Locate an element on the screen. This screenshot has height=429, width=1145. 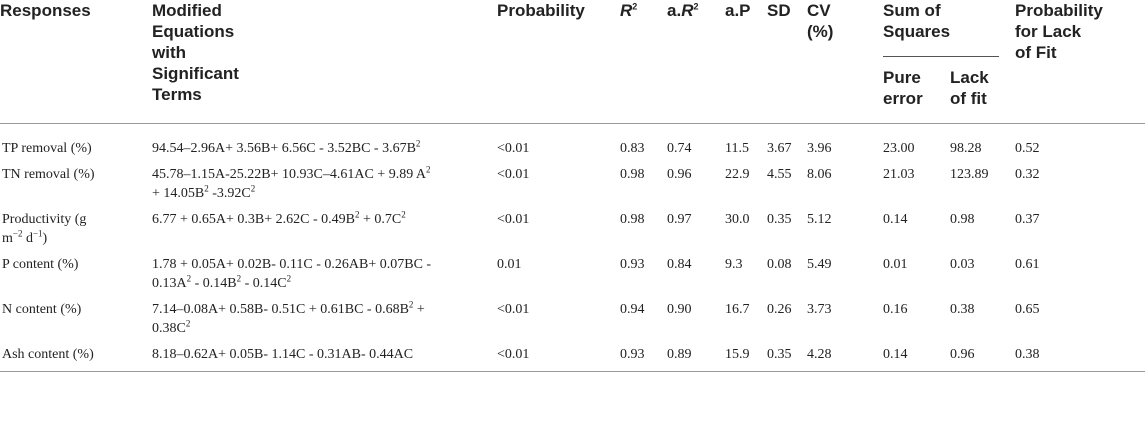
cell-pure-error: 21.03 is located at coordinates (899, 174).